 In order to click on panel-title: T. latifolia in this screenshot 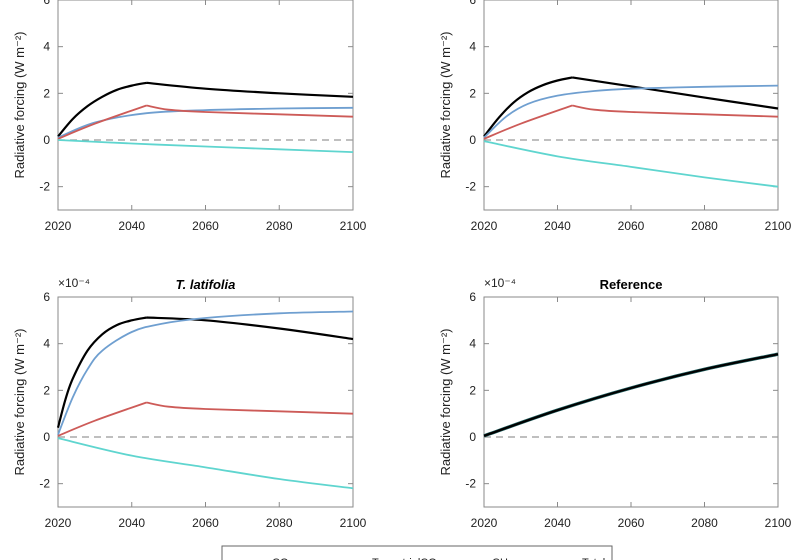, I will do `click(206, 284)`.